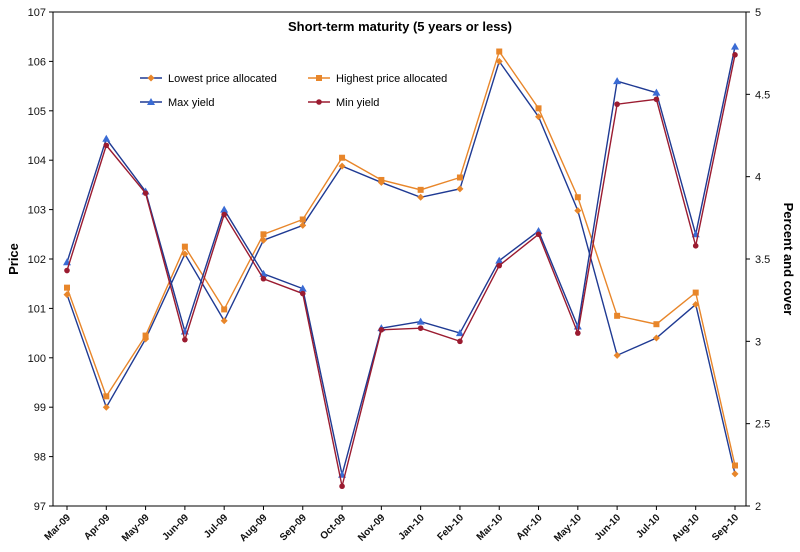 The height and width of the screenshot is (552, 800). What do you see at coordinates (758, 507) in the screenshot?
I see `y2-tick-label: 2` at bounding box center [758, 507].